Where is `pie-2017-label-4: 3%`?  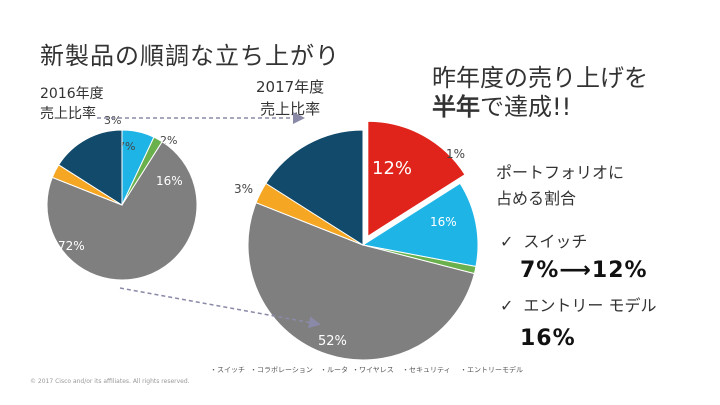 pie-2017-label-4: 3% is located at coordinates (243, 189).